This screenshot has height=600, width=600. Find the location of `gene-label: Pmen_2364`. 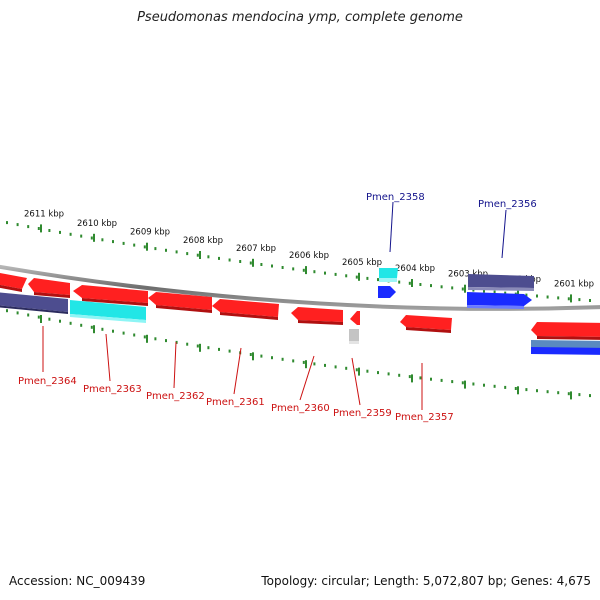

gene-label: Pmen_2364 is located at coordinates (47, 381).